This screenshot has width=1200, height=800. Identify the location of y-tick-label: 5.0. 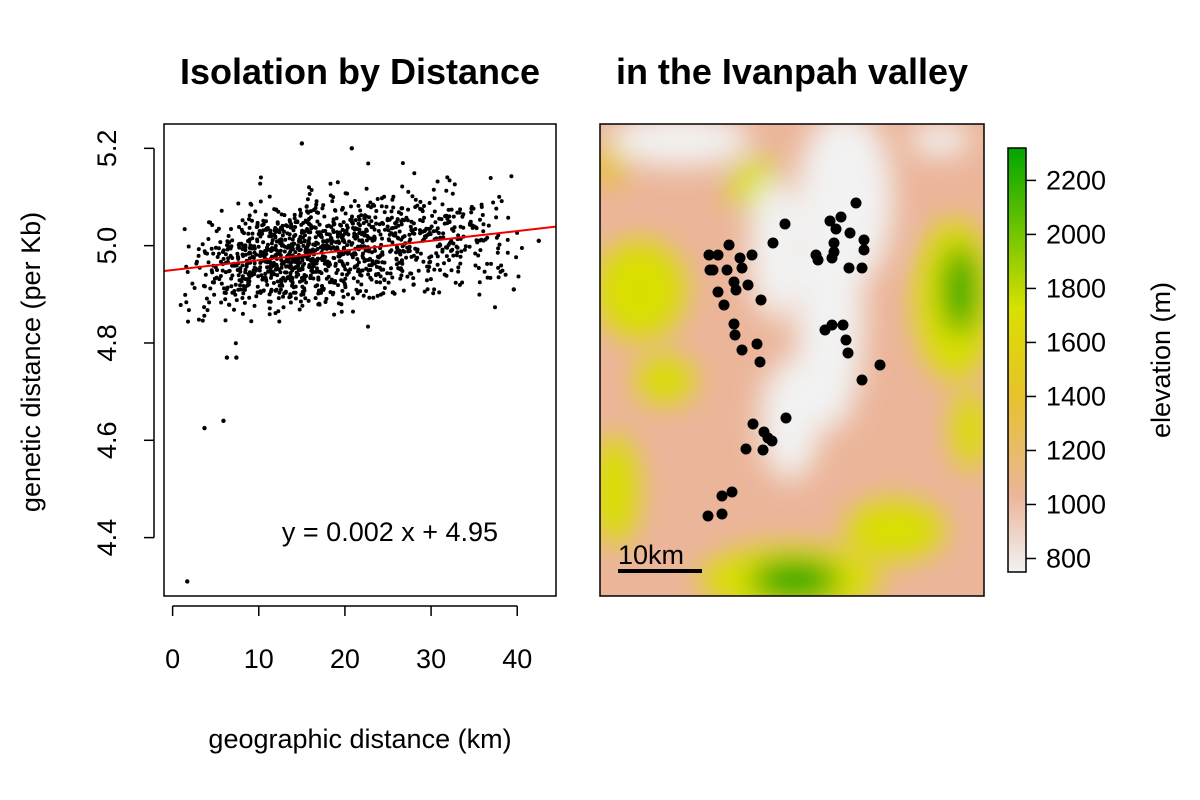
(107, 246).